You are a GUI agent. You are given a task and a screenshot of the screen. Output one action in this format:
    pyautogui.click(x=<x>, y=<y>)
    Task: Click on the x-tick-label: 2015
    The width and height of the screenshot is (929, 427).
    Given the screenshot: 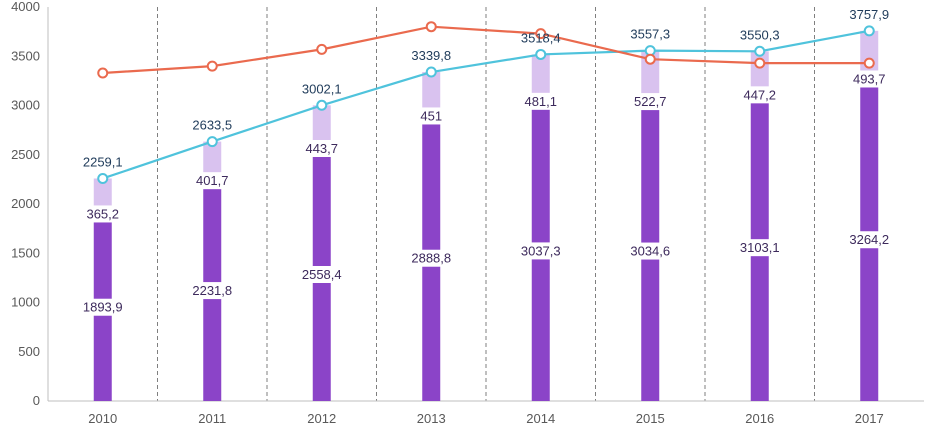 What is the action you would take?
    pyautogui.click(x=650, y=418)
    